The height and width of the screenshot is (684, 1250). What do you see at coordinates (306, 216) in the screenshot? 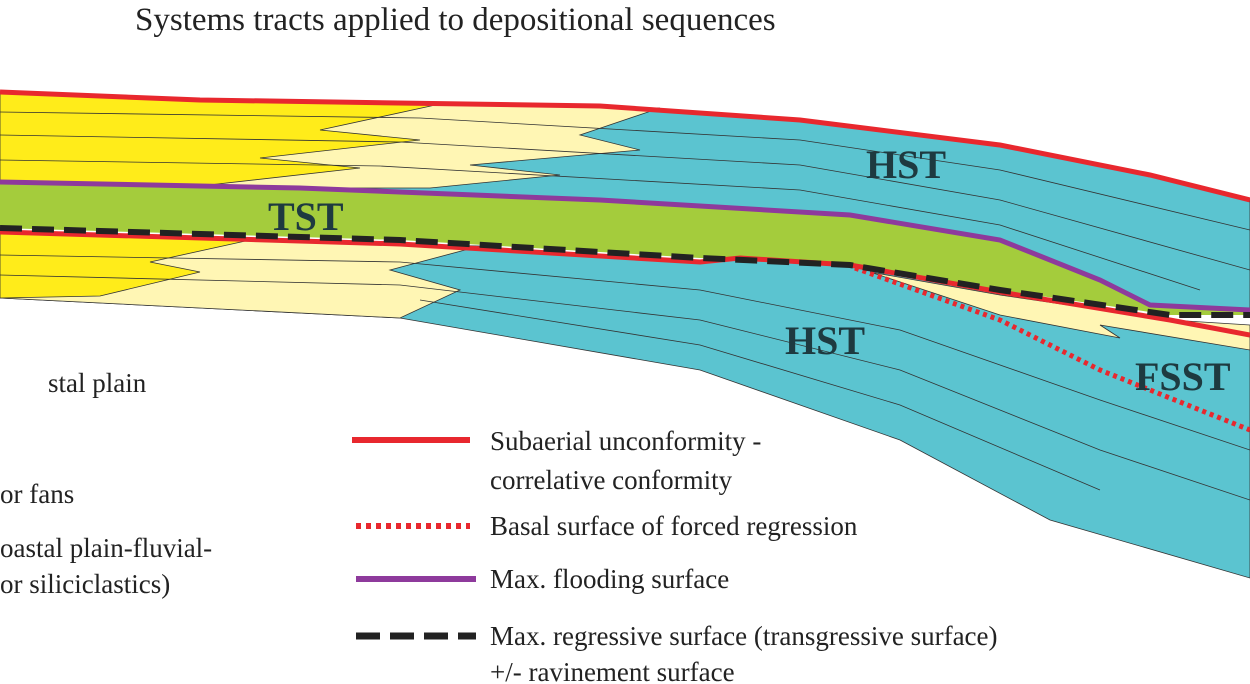
I see `tract-label: TST` at bounding box center [306, 216].